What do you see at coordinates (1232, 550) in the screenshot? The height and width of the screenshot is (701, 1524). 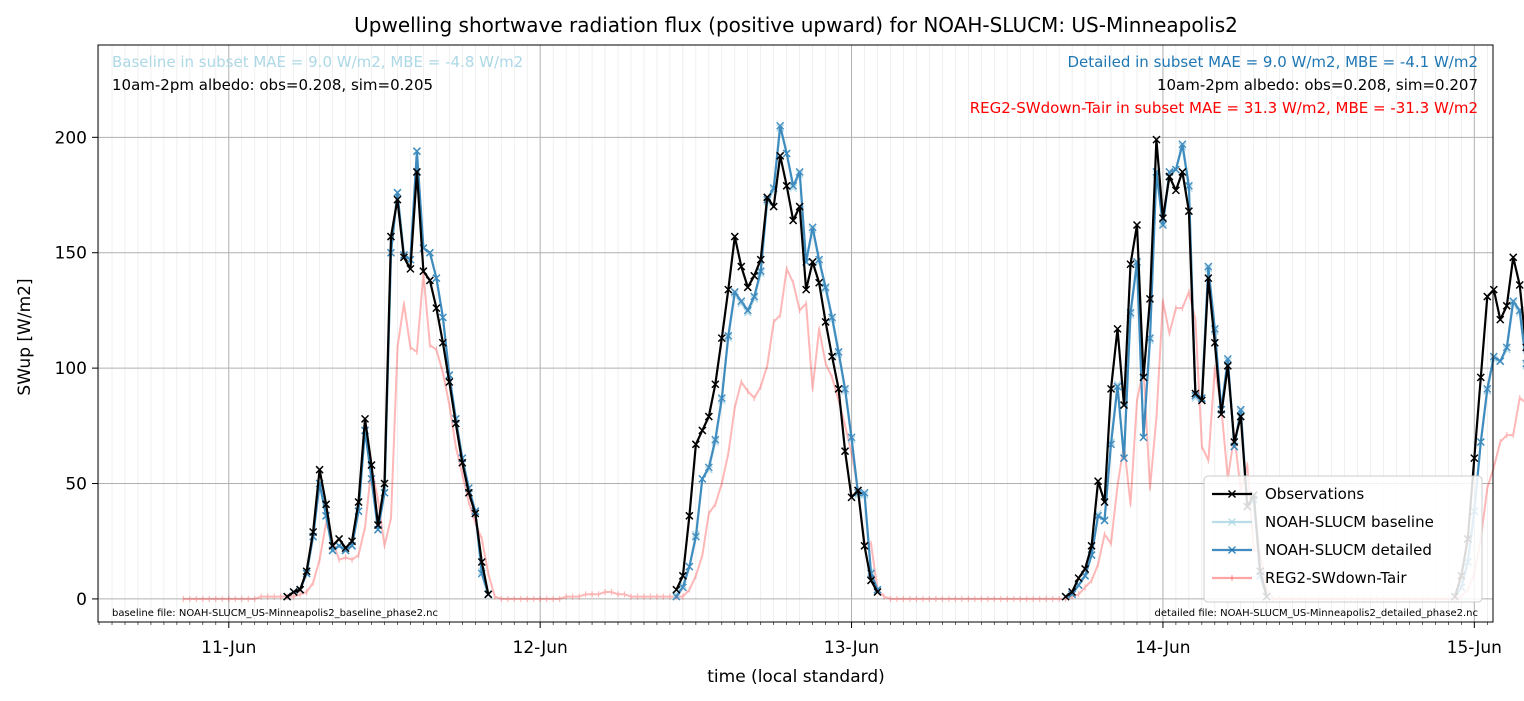 I see `legend-marker-detailed` at bounding box center [1232, 550].